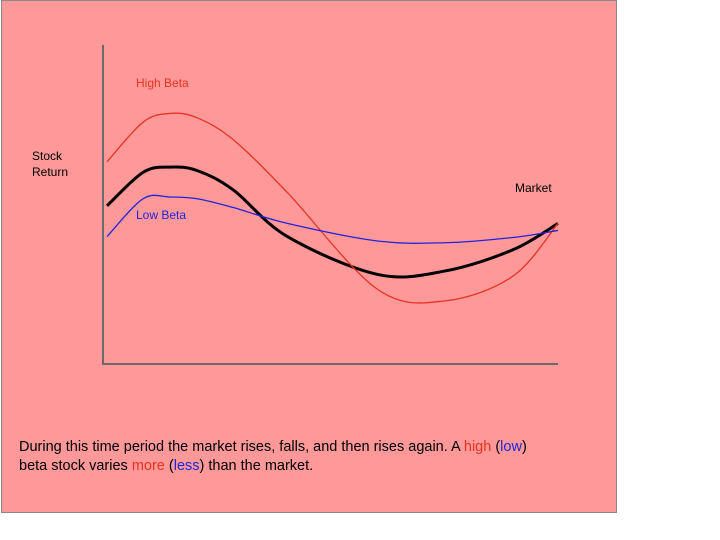 This screenshot has height=540, width=720. Describe the element at coordinates (50, 172) in the screenshot. I see `y-axis-label-line2: Return` at that location.